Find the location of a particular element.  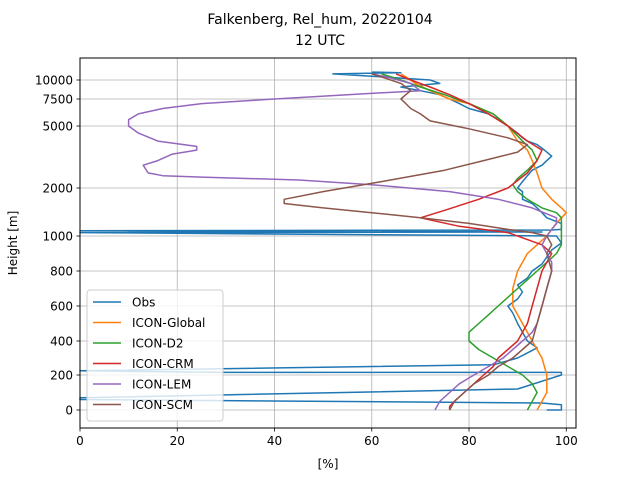

y-tick-label: 0 is located at coordinates (69, 411).